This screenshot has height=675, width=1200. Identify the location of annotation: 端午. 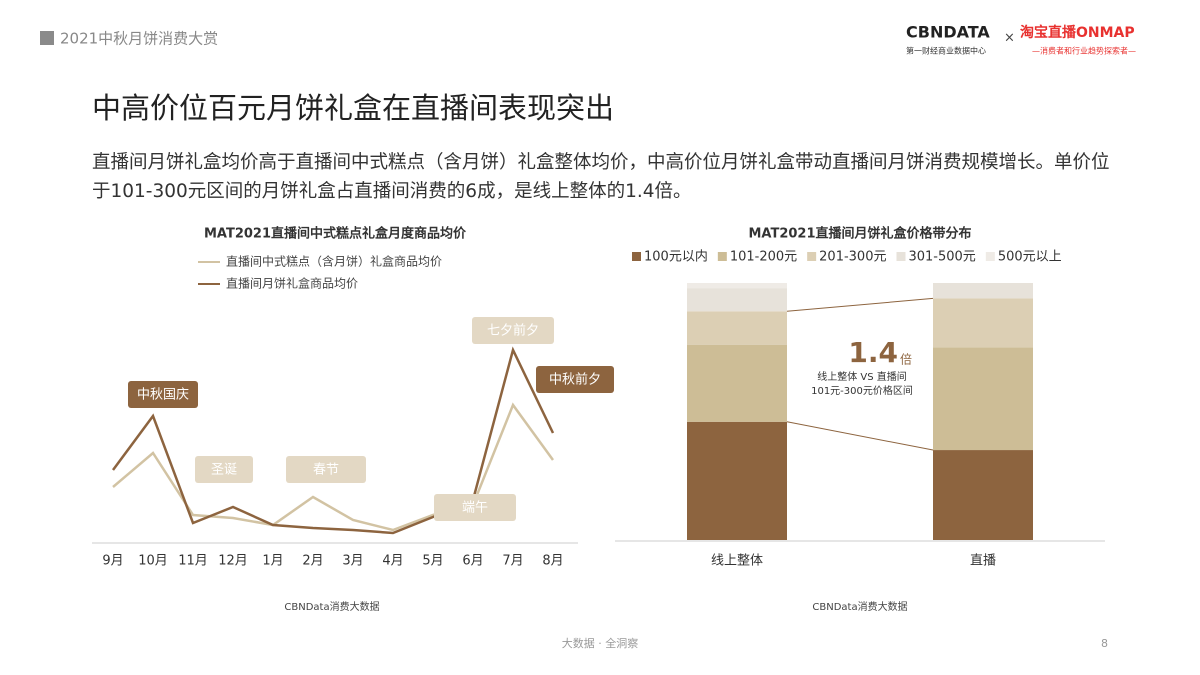
(475, 508).